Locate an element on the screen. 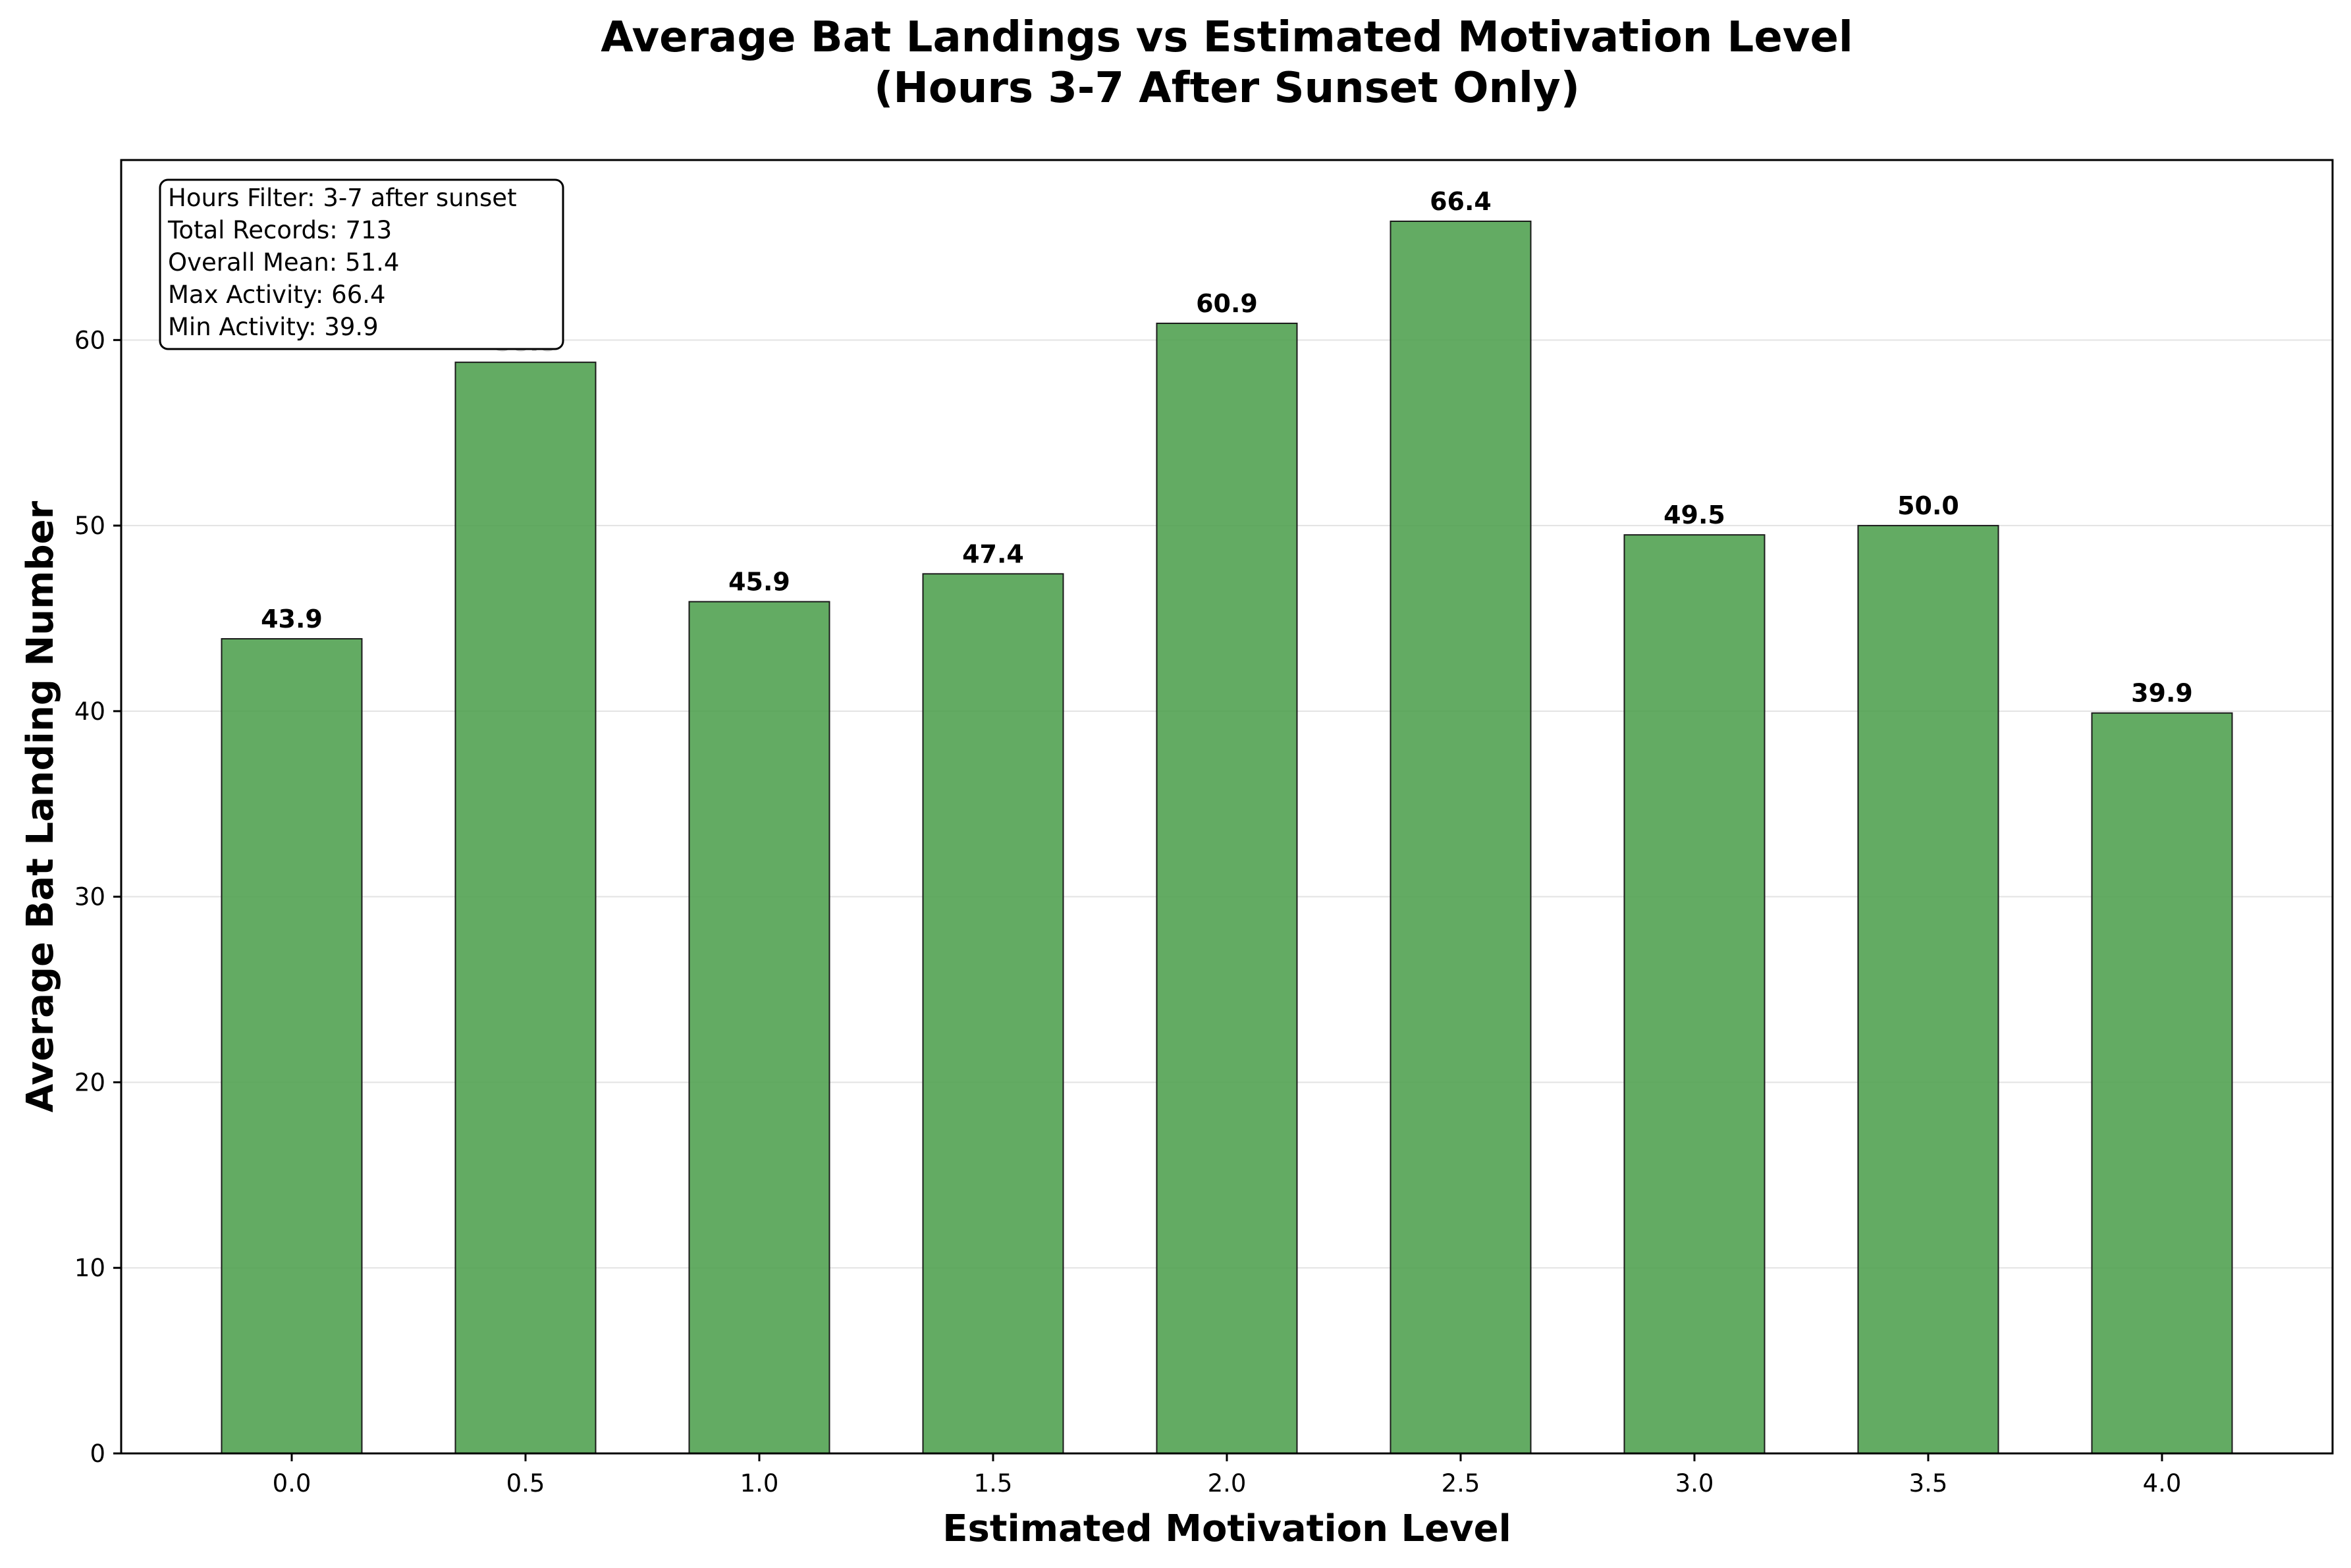  info-min-activity: Min Activity: 39.9 is located at coordinates (273, 327).